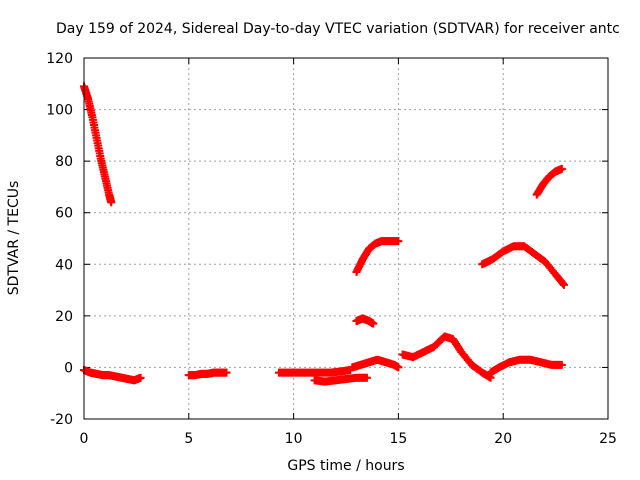 This screenshot has width=640, height=480. Describe the element at coordinates (549, 181) in the screenshot. I see `series-seg12` at that location.